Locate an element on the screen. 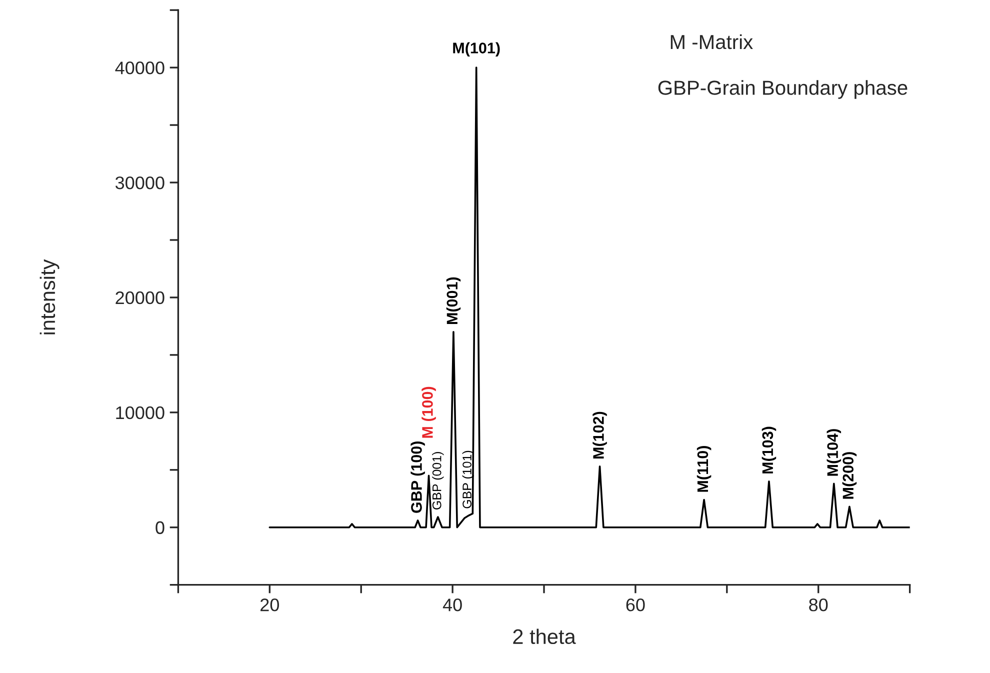  y-tick-label: 10000 is located at coordinates (140, 413).